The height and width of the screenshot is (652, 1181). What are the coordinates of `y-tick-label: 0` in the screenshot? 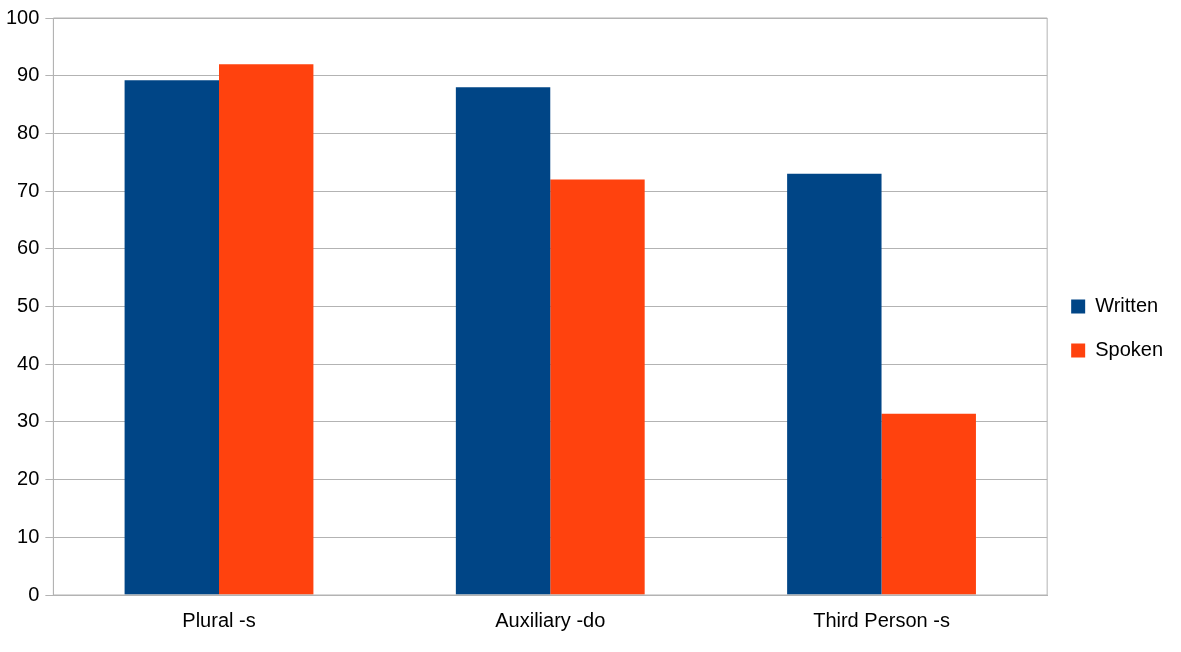 It's located at (34, 593).